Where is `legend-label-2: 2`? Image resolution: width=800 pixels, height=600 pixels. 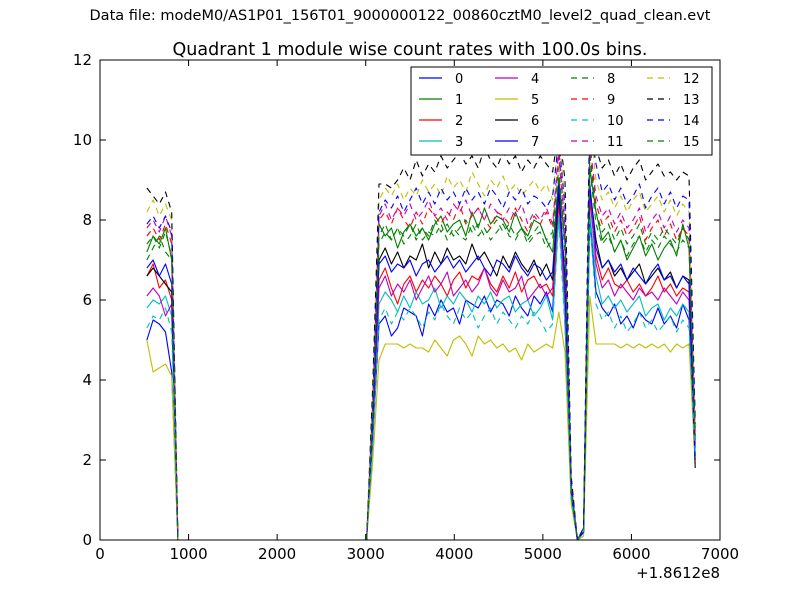
legend-label-2: 2 is located at coordinates (459, 121).